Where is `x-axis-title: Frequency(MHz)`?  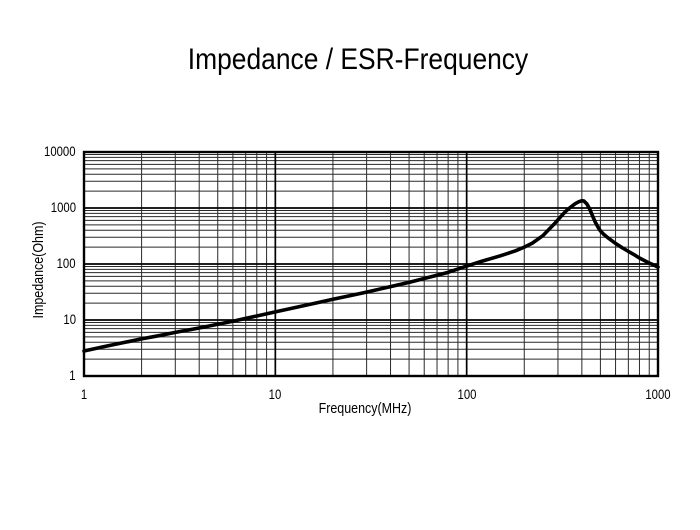
x-axis-title: Frequency(MHz) is located at coordinates (365, 409).